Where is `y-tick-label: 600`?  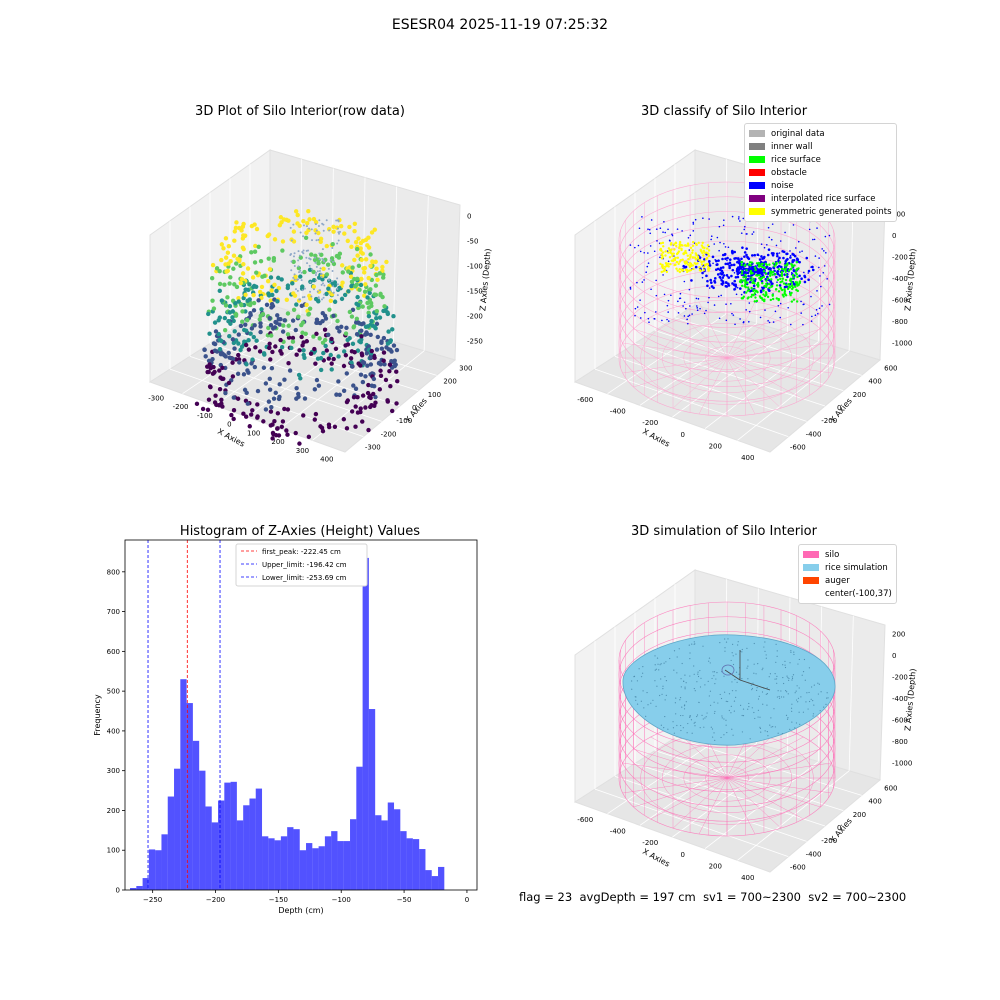
y-tick-label: 600 is located at coordinates (113, 652).